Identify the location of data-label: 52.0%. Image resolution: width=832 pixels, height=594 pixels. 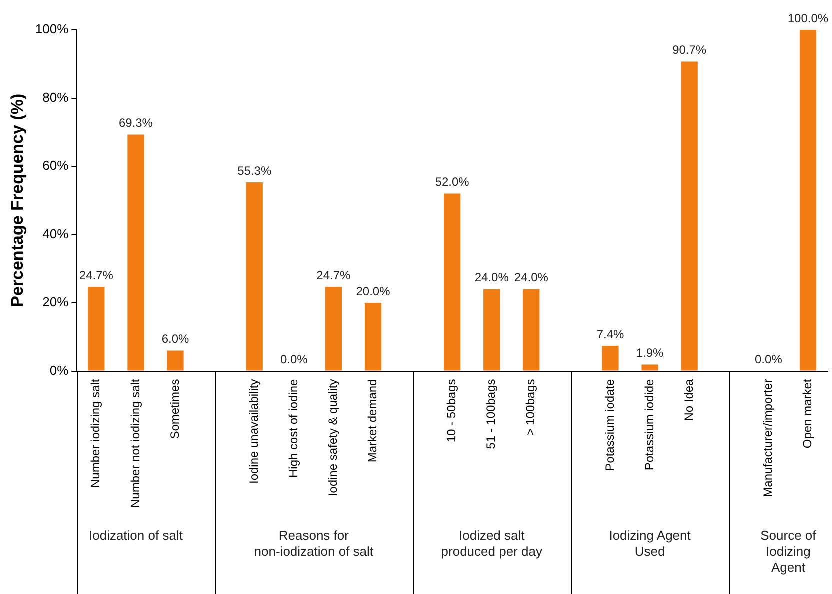
(452, 182).